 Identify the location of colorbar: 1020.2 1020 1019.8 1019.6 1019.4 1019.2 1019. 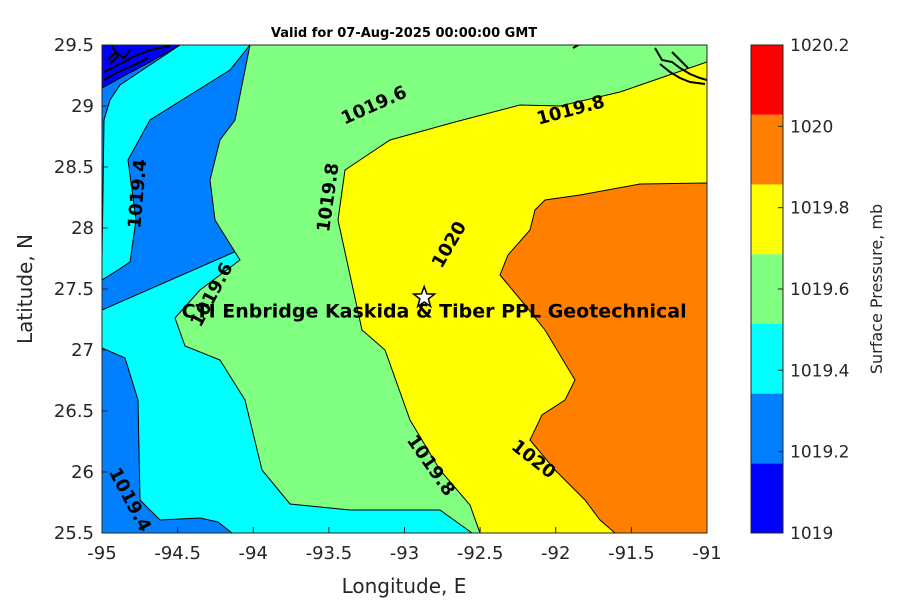
(799, 290).